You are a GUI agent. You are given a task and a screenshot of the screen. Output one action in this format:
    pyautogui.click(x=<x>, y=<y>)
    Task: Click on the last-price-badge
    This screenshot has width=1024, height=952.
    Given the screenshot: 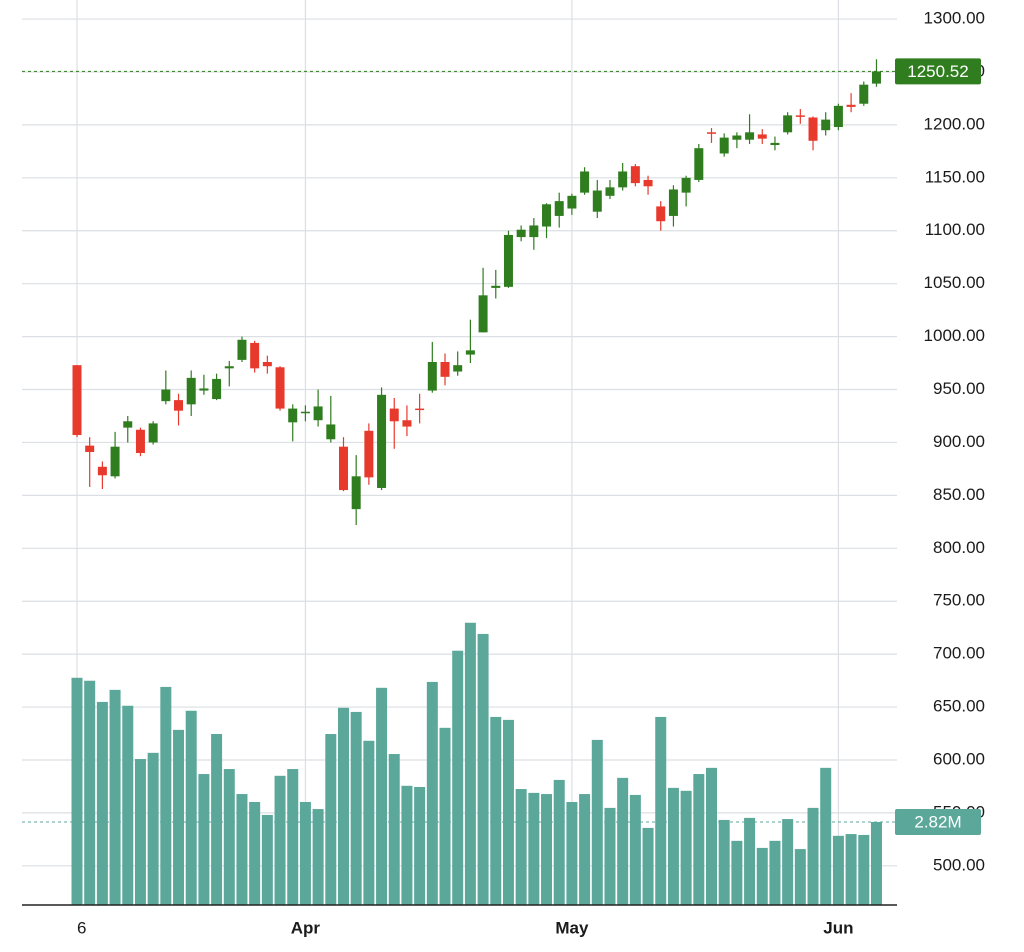 What is the action you would take?
    pyautogui.click(x=938, y=71)
    